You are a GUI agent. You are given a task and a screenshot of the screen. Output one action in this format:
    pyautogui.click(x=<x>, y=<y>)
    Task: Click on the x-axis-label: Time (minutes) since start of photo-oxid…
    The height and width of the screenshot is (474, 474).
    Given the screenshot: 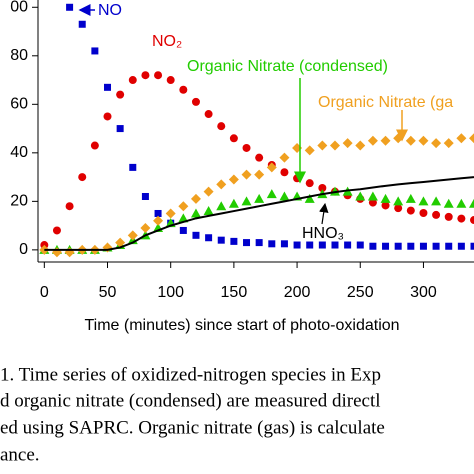 What is the action you would take?
    pyautogui.click(x=241, y=325)
    